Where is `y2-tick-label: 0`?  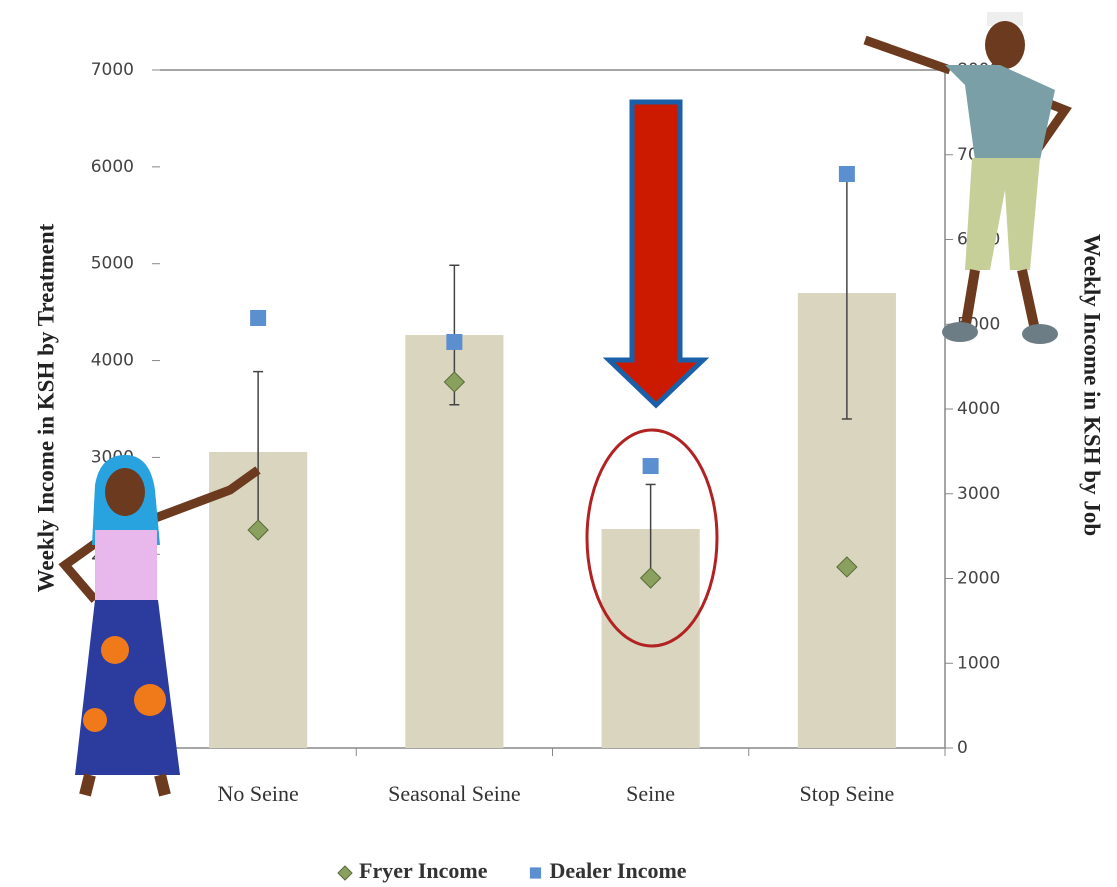 y2-tick-label: 0 is located at coordinates (962, 748).